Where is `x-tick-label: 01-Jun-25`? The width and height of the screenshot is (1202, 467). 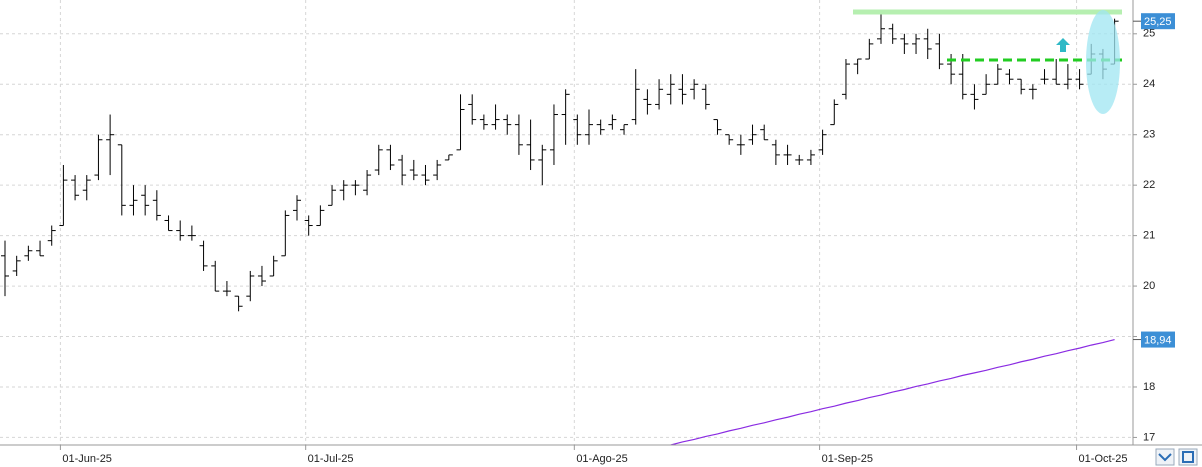 x-tick-label: 01-Jun-25 is located at coordinates (87, 459).